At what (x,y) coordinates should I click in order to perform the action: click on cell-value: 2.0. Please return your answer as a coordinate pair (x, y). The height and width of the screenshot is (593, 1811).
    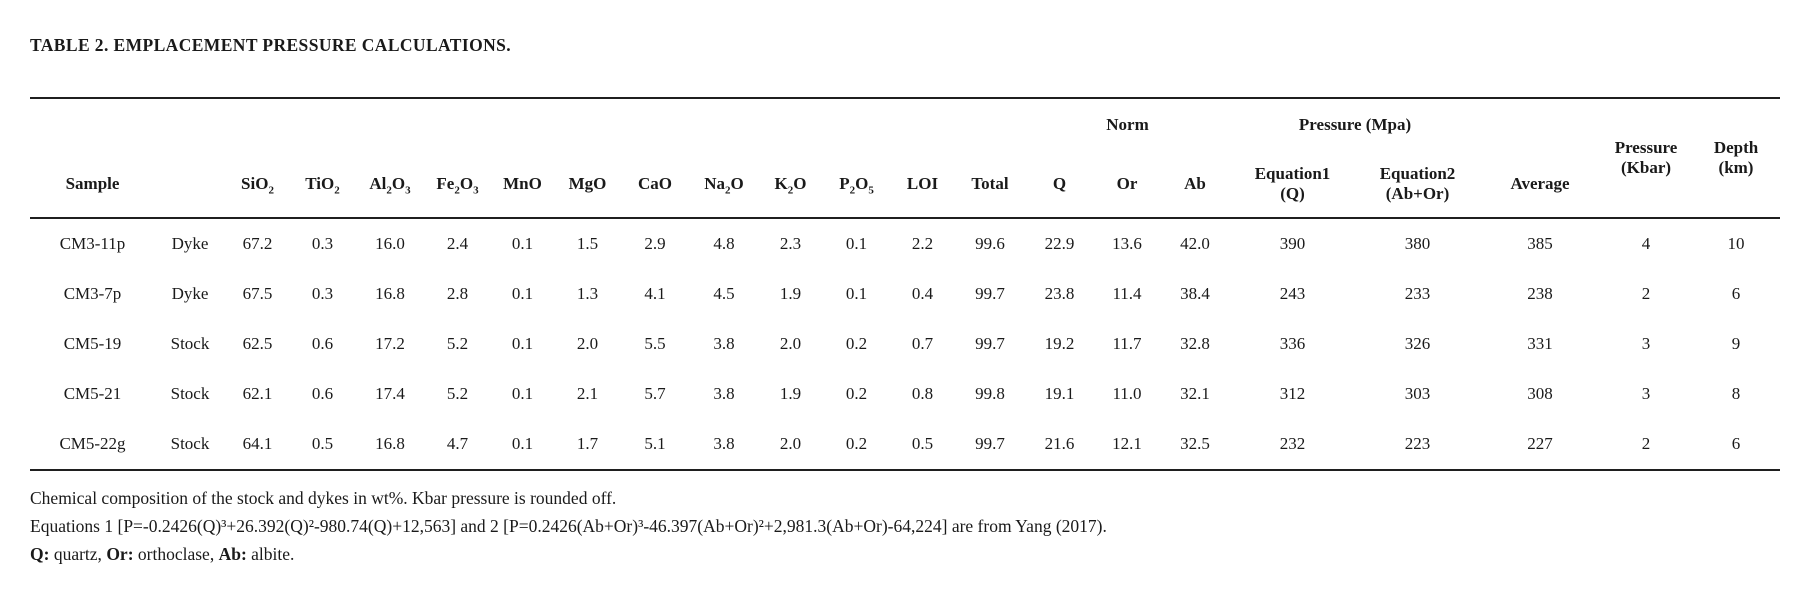
    Looking at the image, I should click on (587, 343).